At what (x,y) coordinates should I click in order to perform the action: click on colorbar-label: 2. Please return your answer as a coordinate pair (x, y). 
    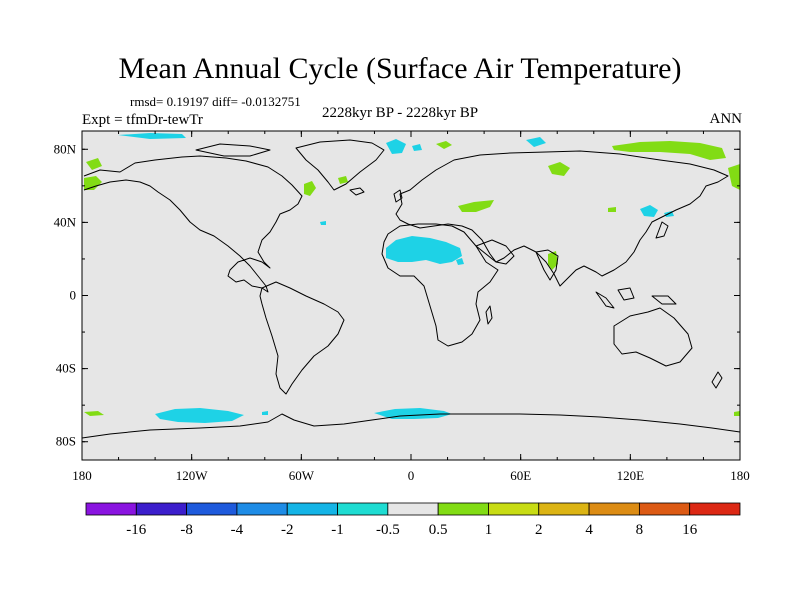
    Looking at the image, I should click on (539, 530).